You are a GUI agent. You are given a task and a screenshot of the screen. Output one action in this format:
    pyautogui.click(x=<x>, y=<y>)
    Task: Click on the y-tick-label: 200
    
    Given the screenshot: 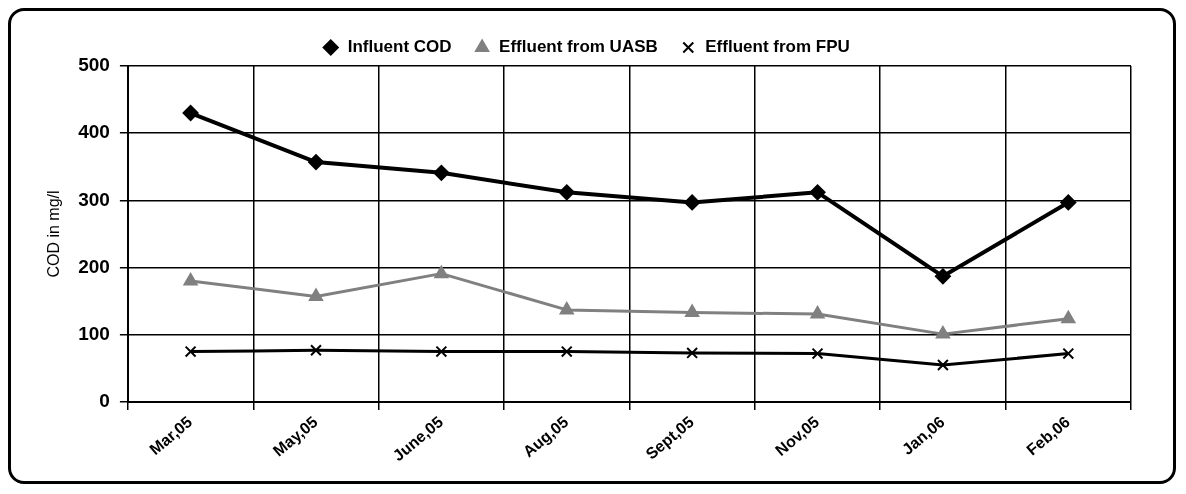 What is the action you would take?
    pyautogui.click(x=94, y=266)
    